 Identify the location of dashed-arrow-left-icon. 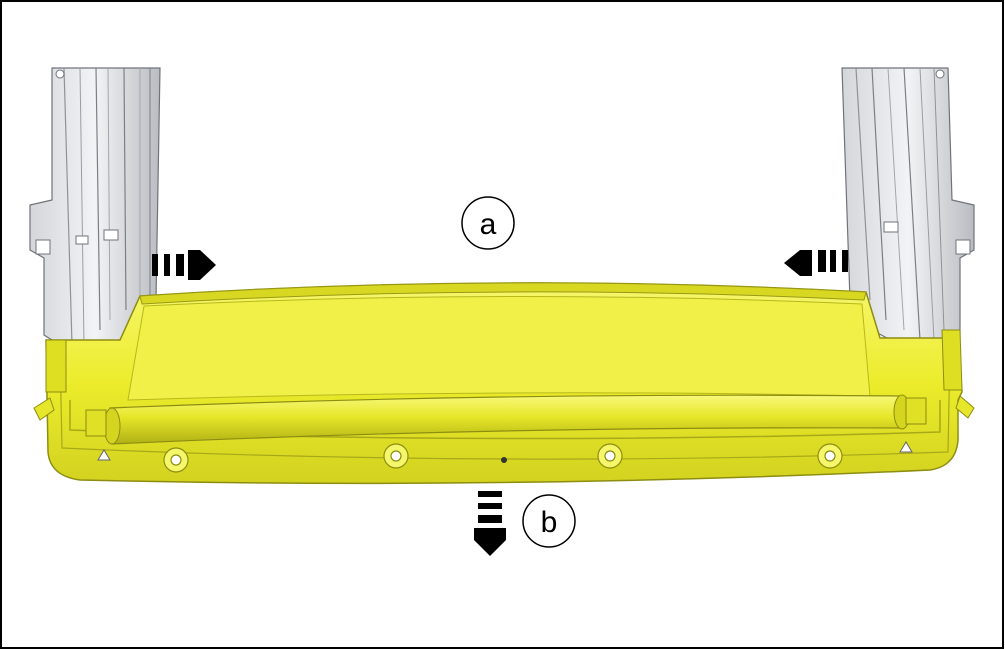
(816, 263).